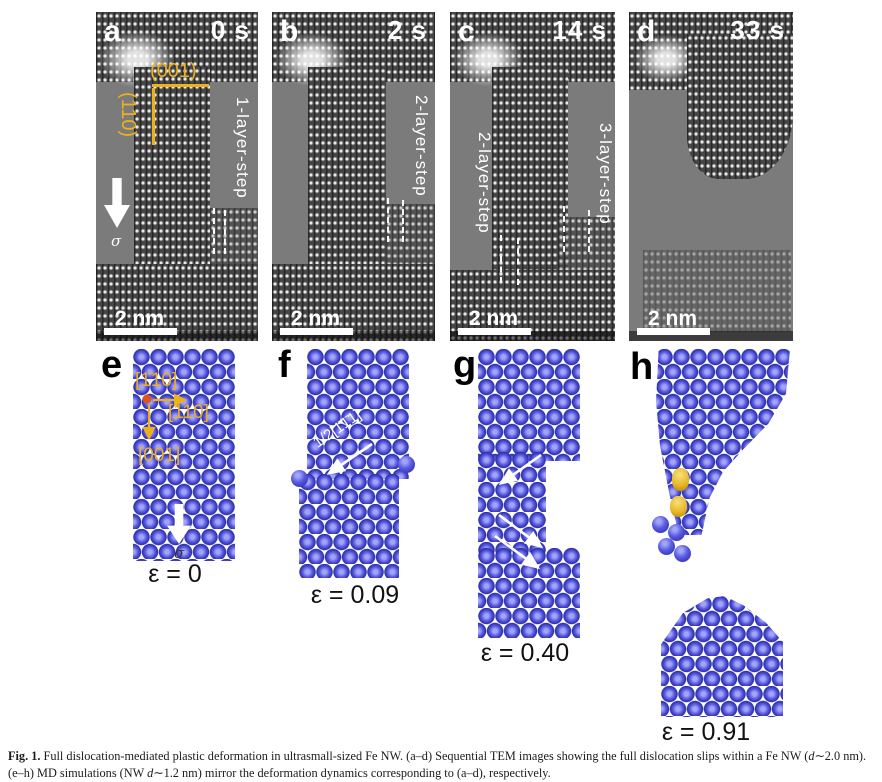 The image size is (882, 782). Describe the element at coordinates (355, 595) in the screenshot. I see `strain-label: ε = 0.09` at that location.